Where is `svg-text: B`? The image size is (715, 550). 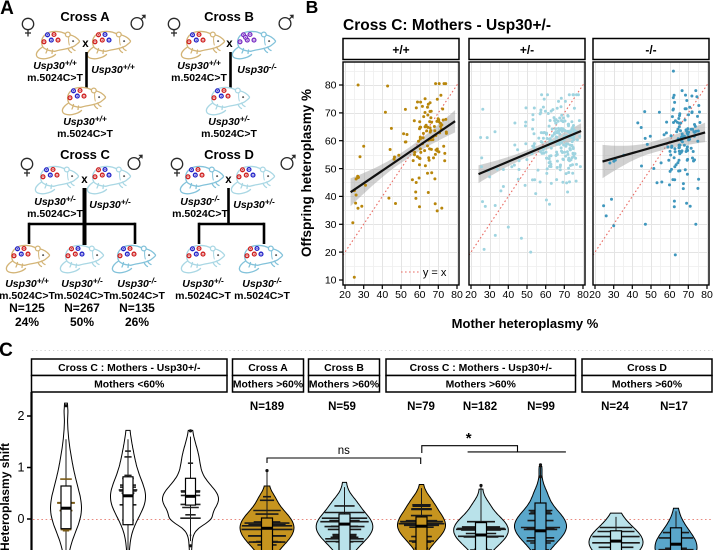
svg-text: B is located at coordinates (312, 8).